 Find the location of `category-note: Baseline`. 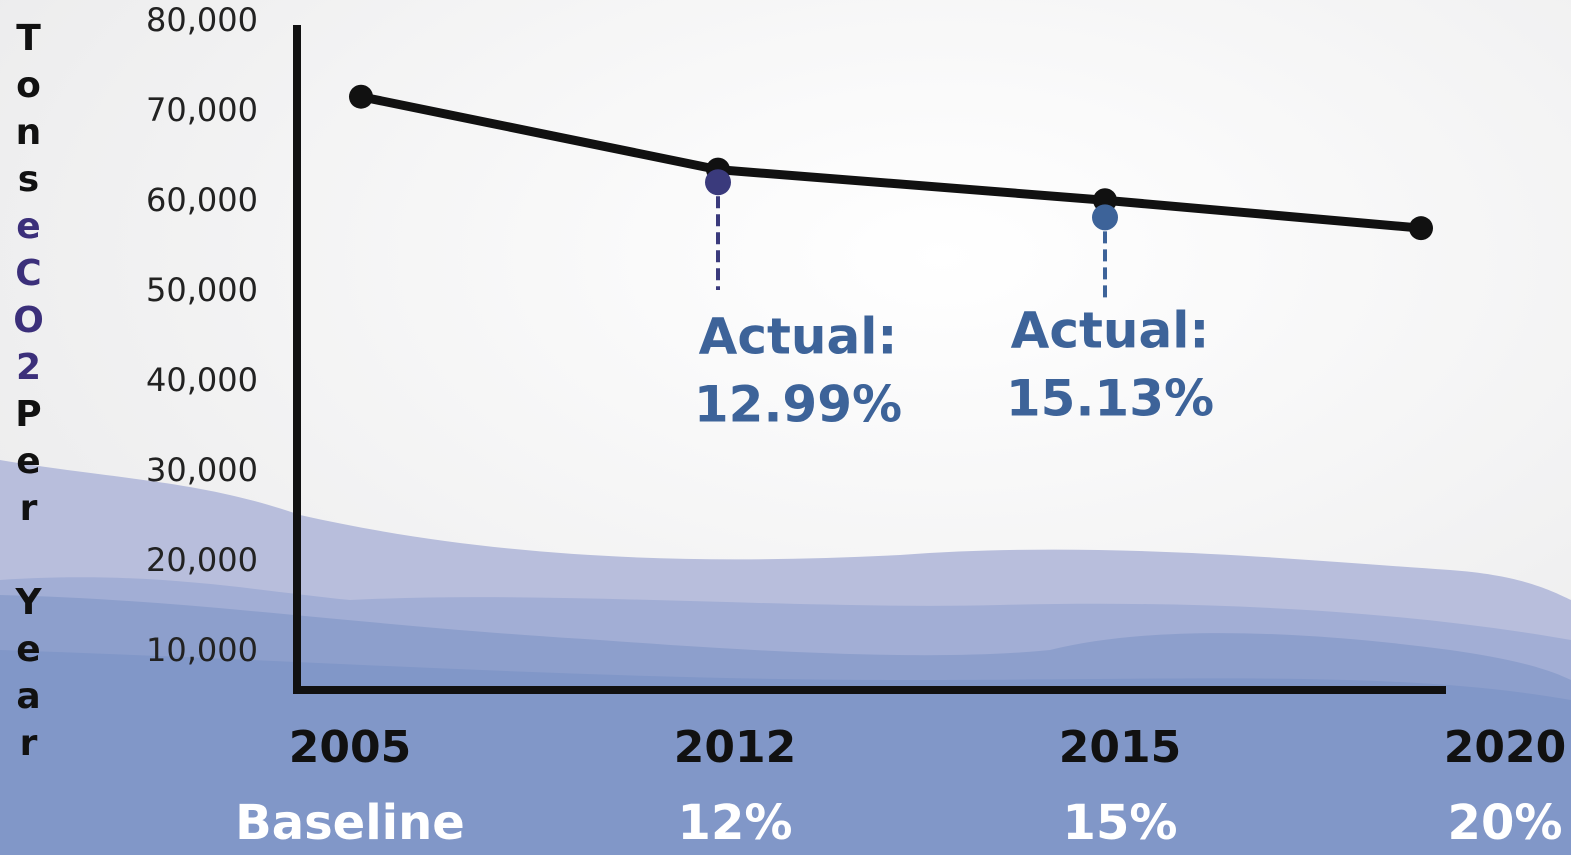

category-note: Baseline is located at coordinates (350, 823).